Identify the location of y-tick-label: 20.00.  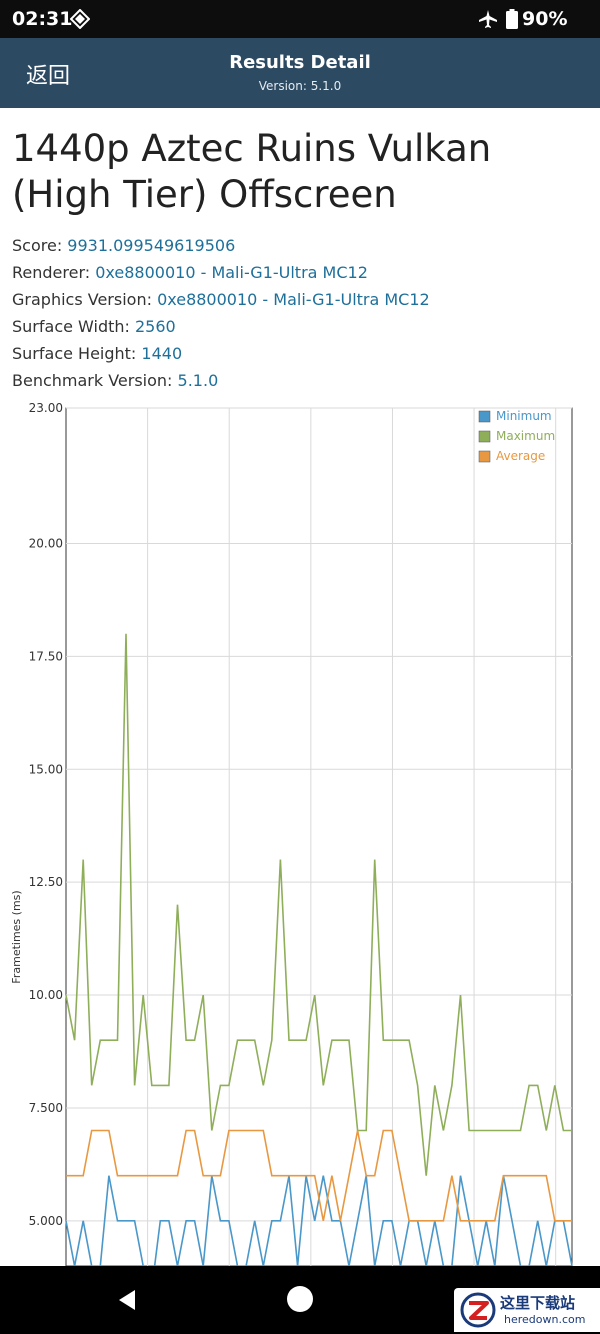
(46, 543).